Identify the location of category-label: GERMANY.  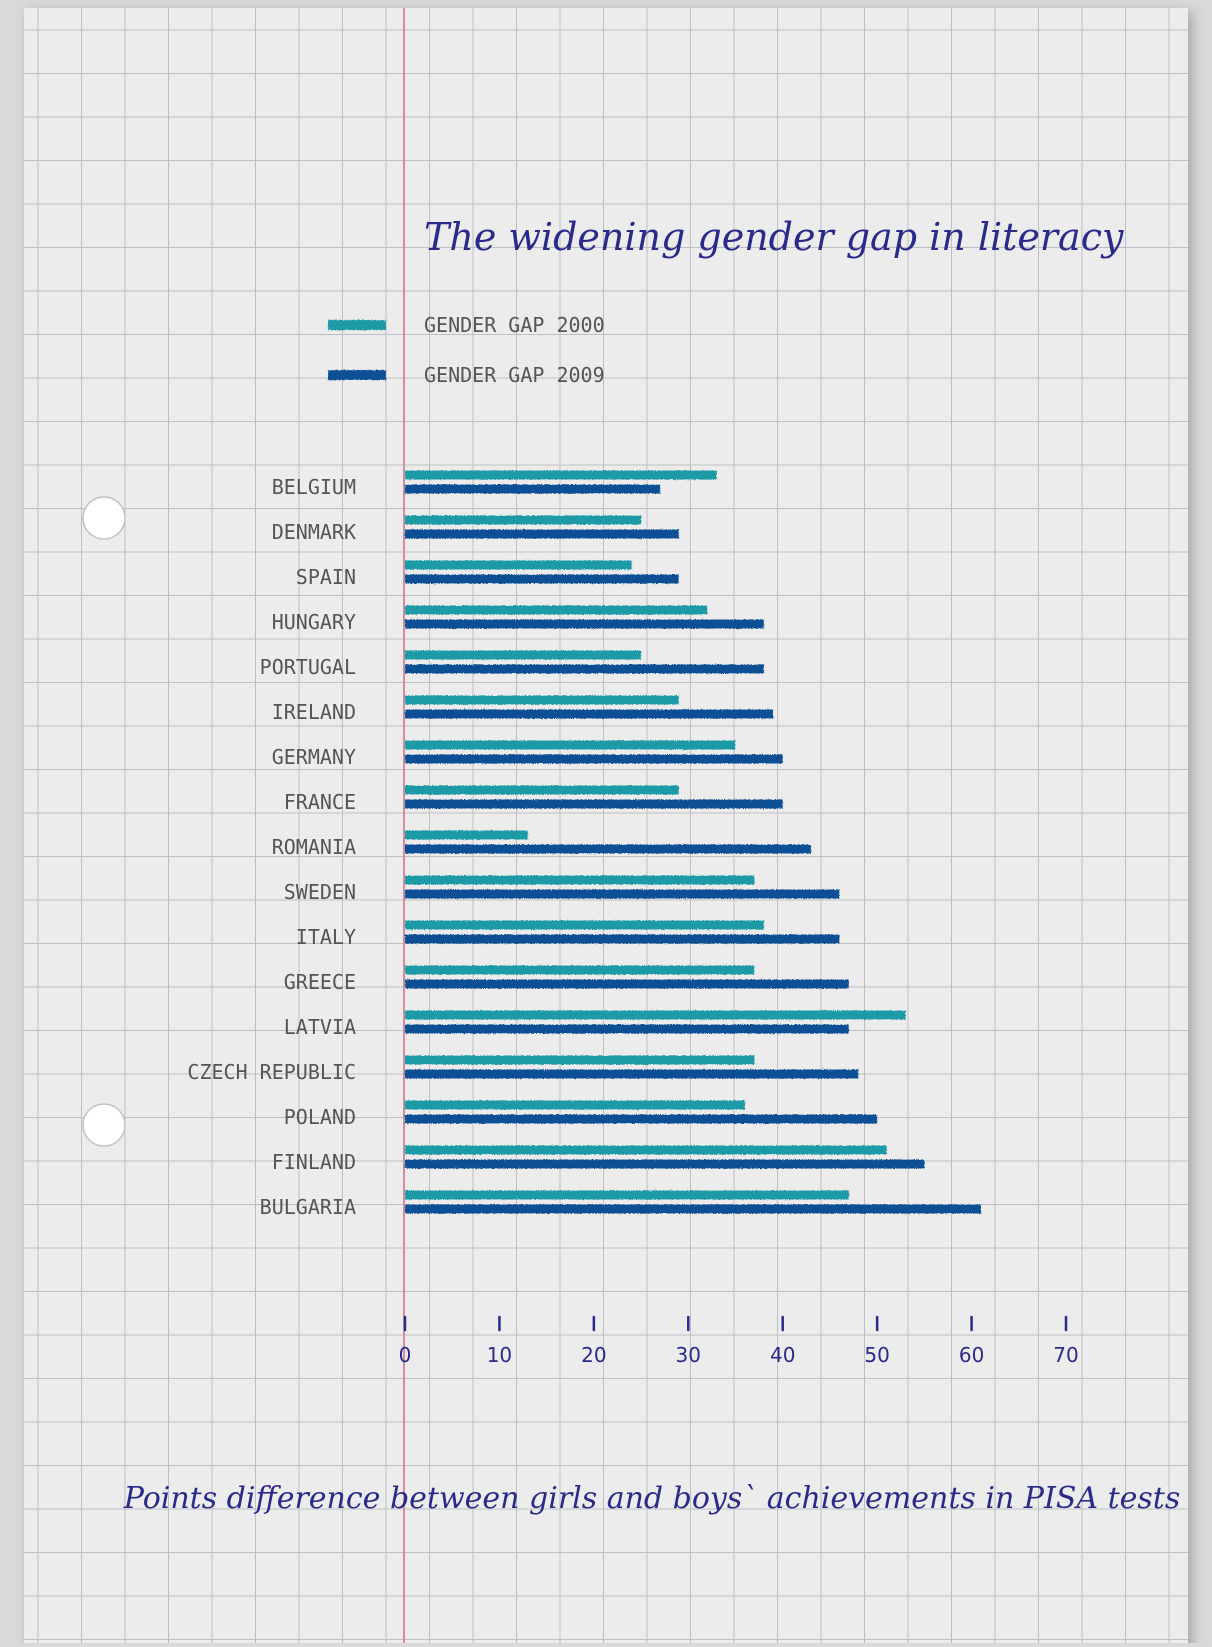
(314, 757).